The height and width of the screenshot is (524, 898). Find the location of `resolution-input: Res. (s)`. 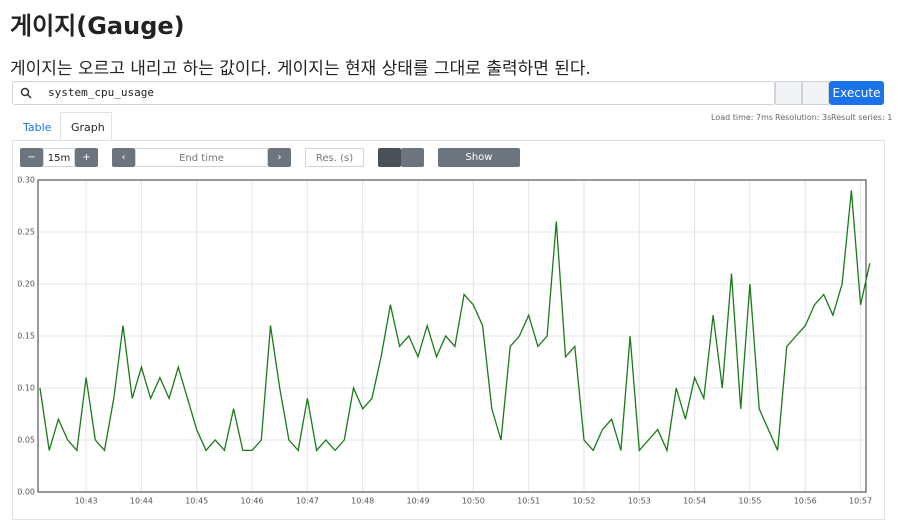

resolution-input: Res. (s) is located at coordinates (334, 157).